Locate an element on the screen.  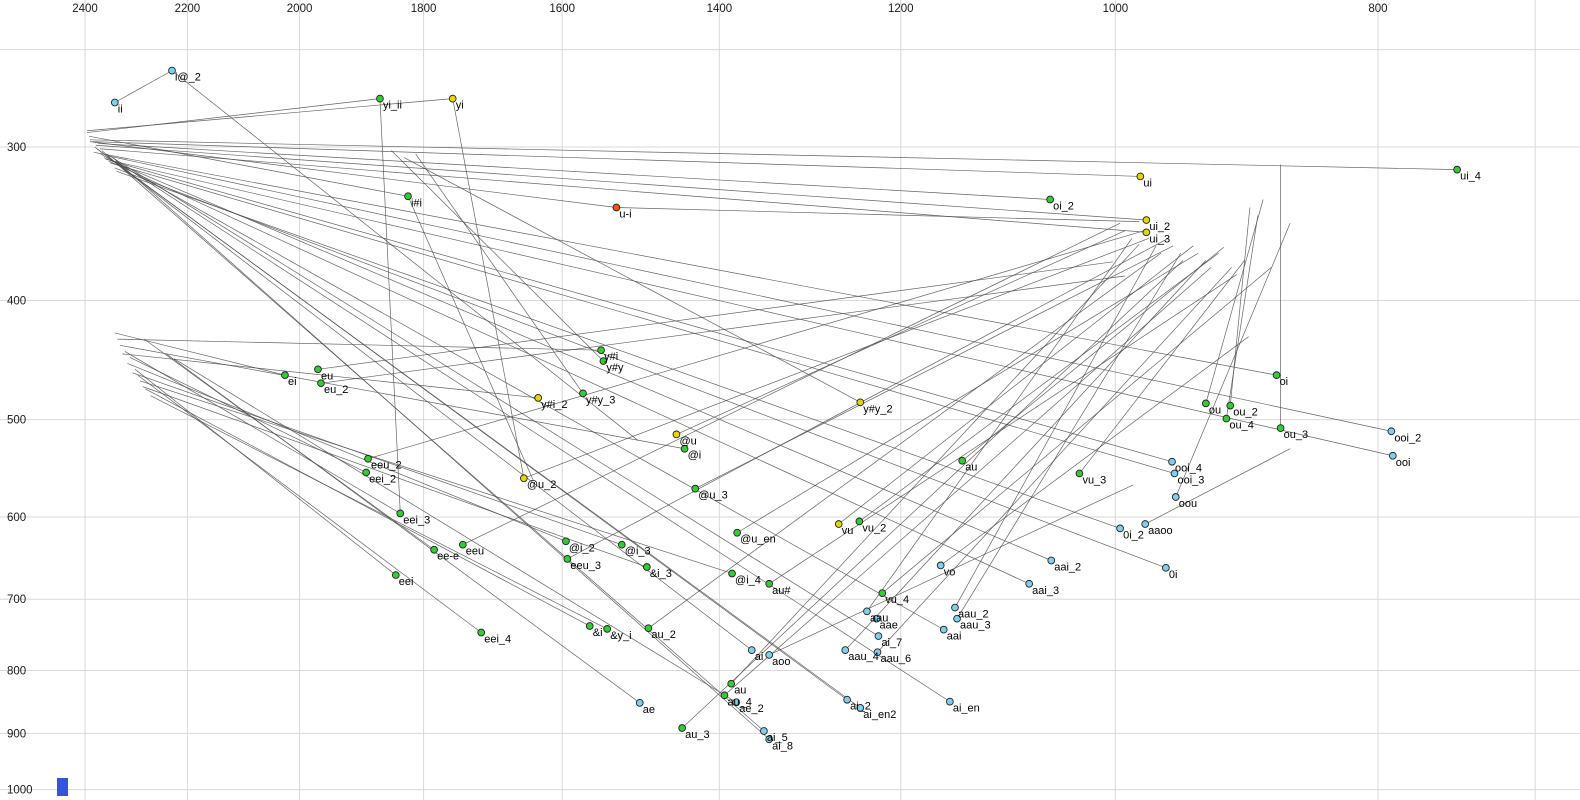
point-label: vu is located at coordinates (848, 531).